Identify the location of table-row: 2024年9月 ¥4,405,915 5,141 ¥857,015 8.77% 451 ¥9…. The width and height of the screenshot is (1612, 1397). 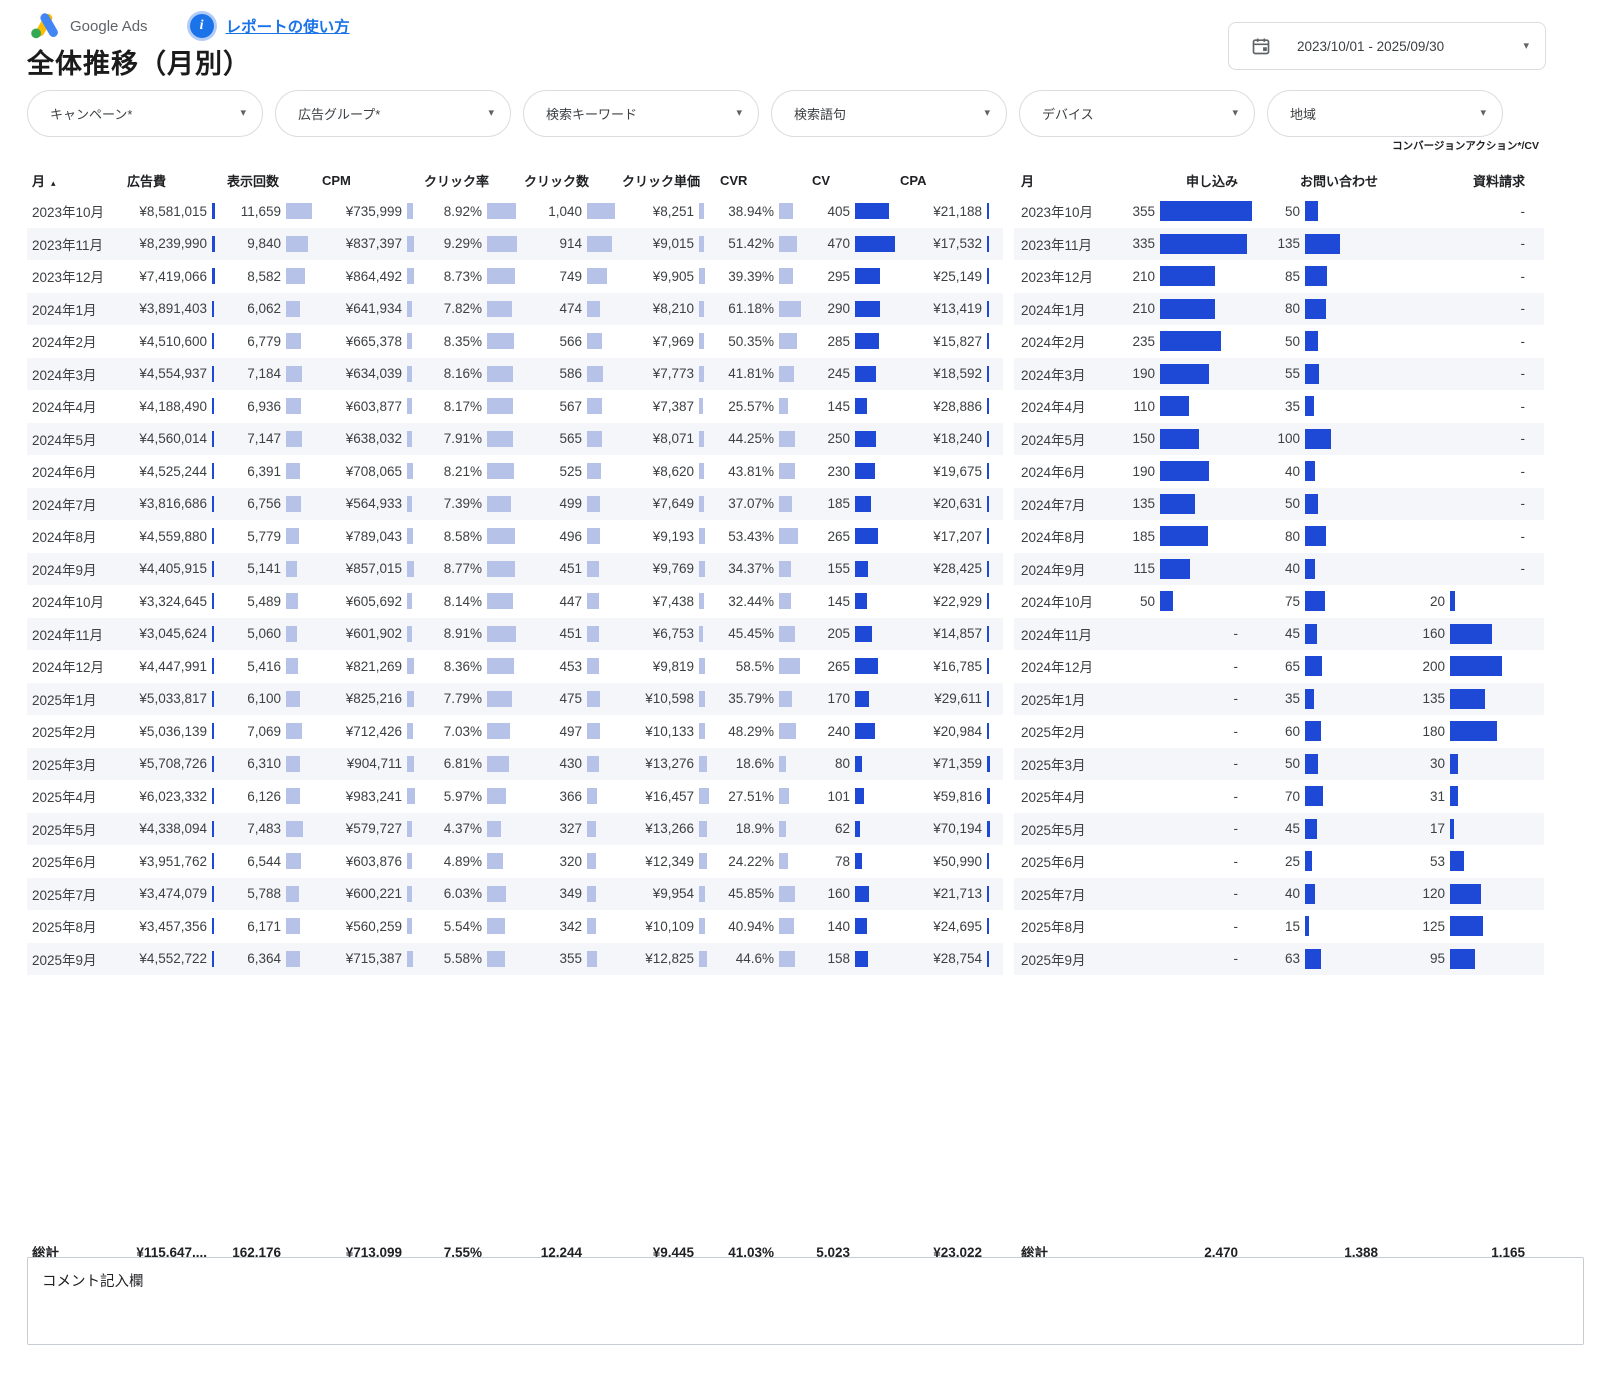
(515, 568).